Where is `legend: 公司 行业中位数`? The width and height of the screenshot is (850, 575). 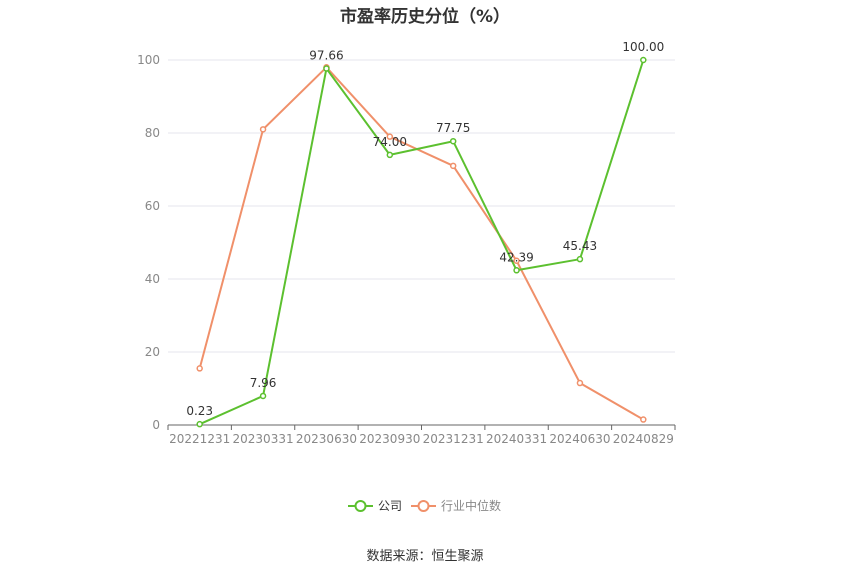 legend: 公司 行业中位数 is located at coordinates (424, 505).